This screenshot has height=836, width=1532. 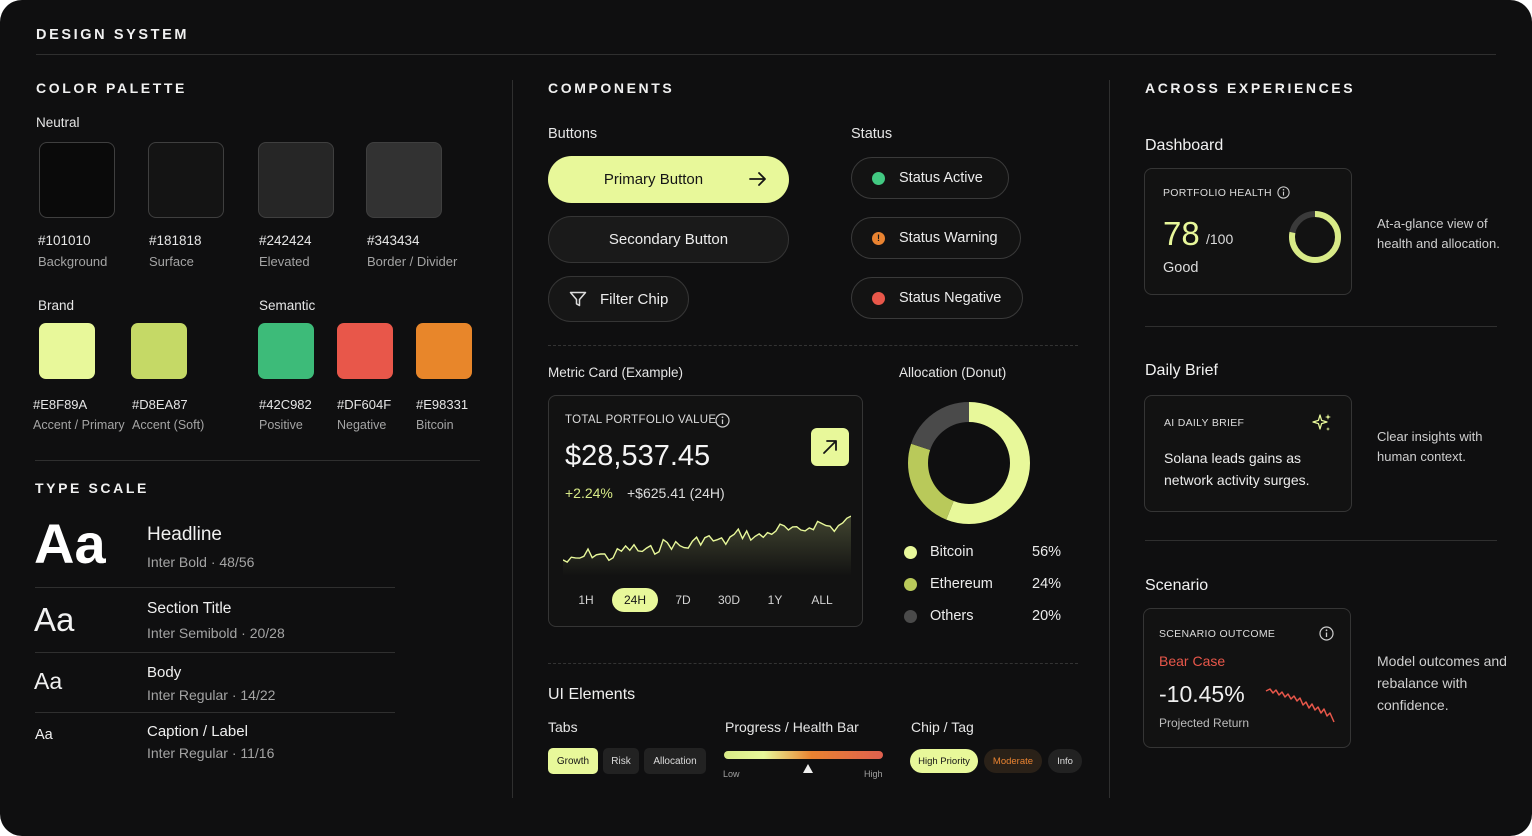 I want to click on swatch-hex: #DF604F, so click(x=364, y=404).